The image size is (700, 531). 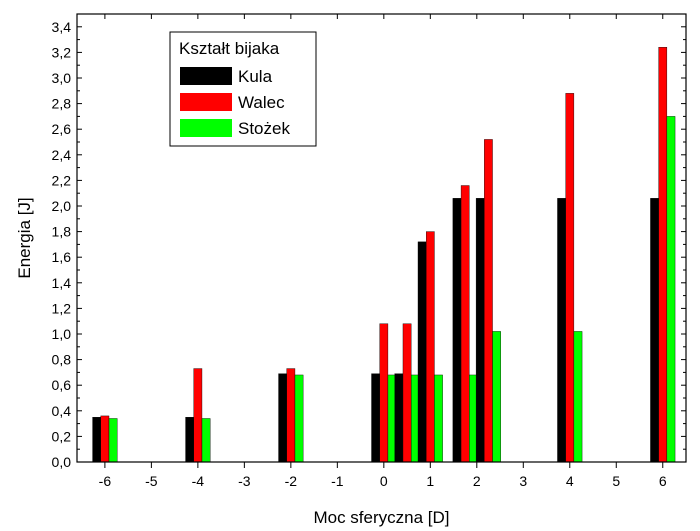 What do you see at coordinates (206, 102) in the screenshot?
I see `legend-swatch-walec` at bounding box center [206, 102].